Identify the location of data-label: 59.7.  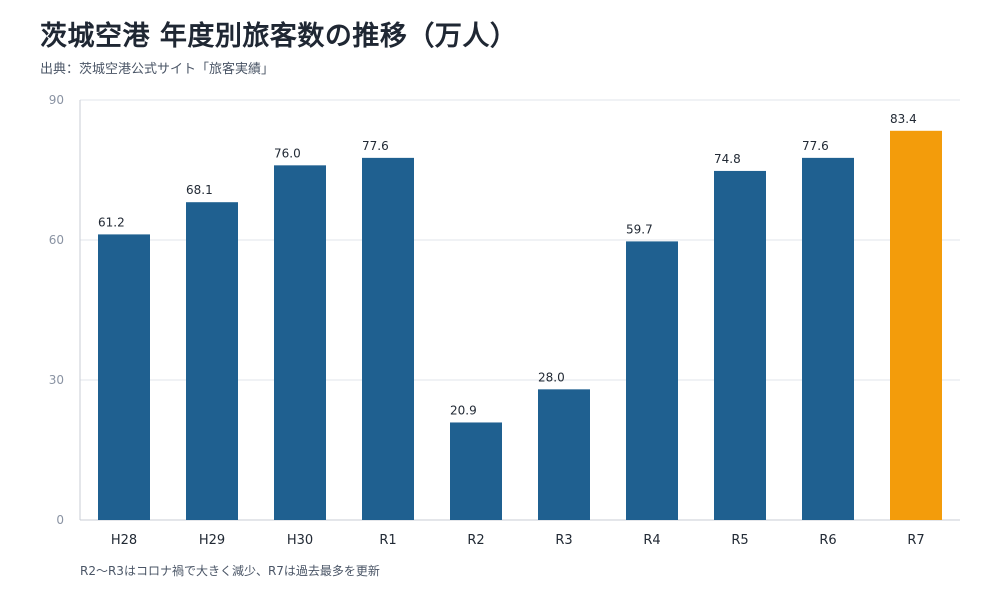
(639, 229).